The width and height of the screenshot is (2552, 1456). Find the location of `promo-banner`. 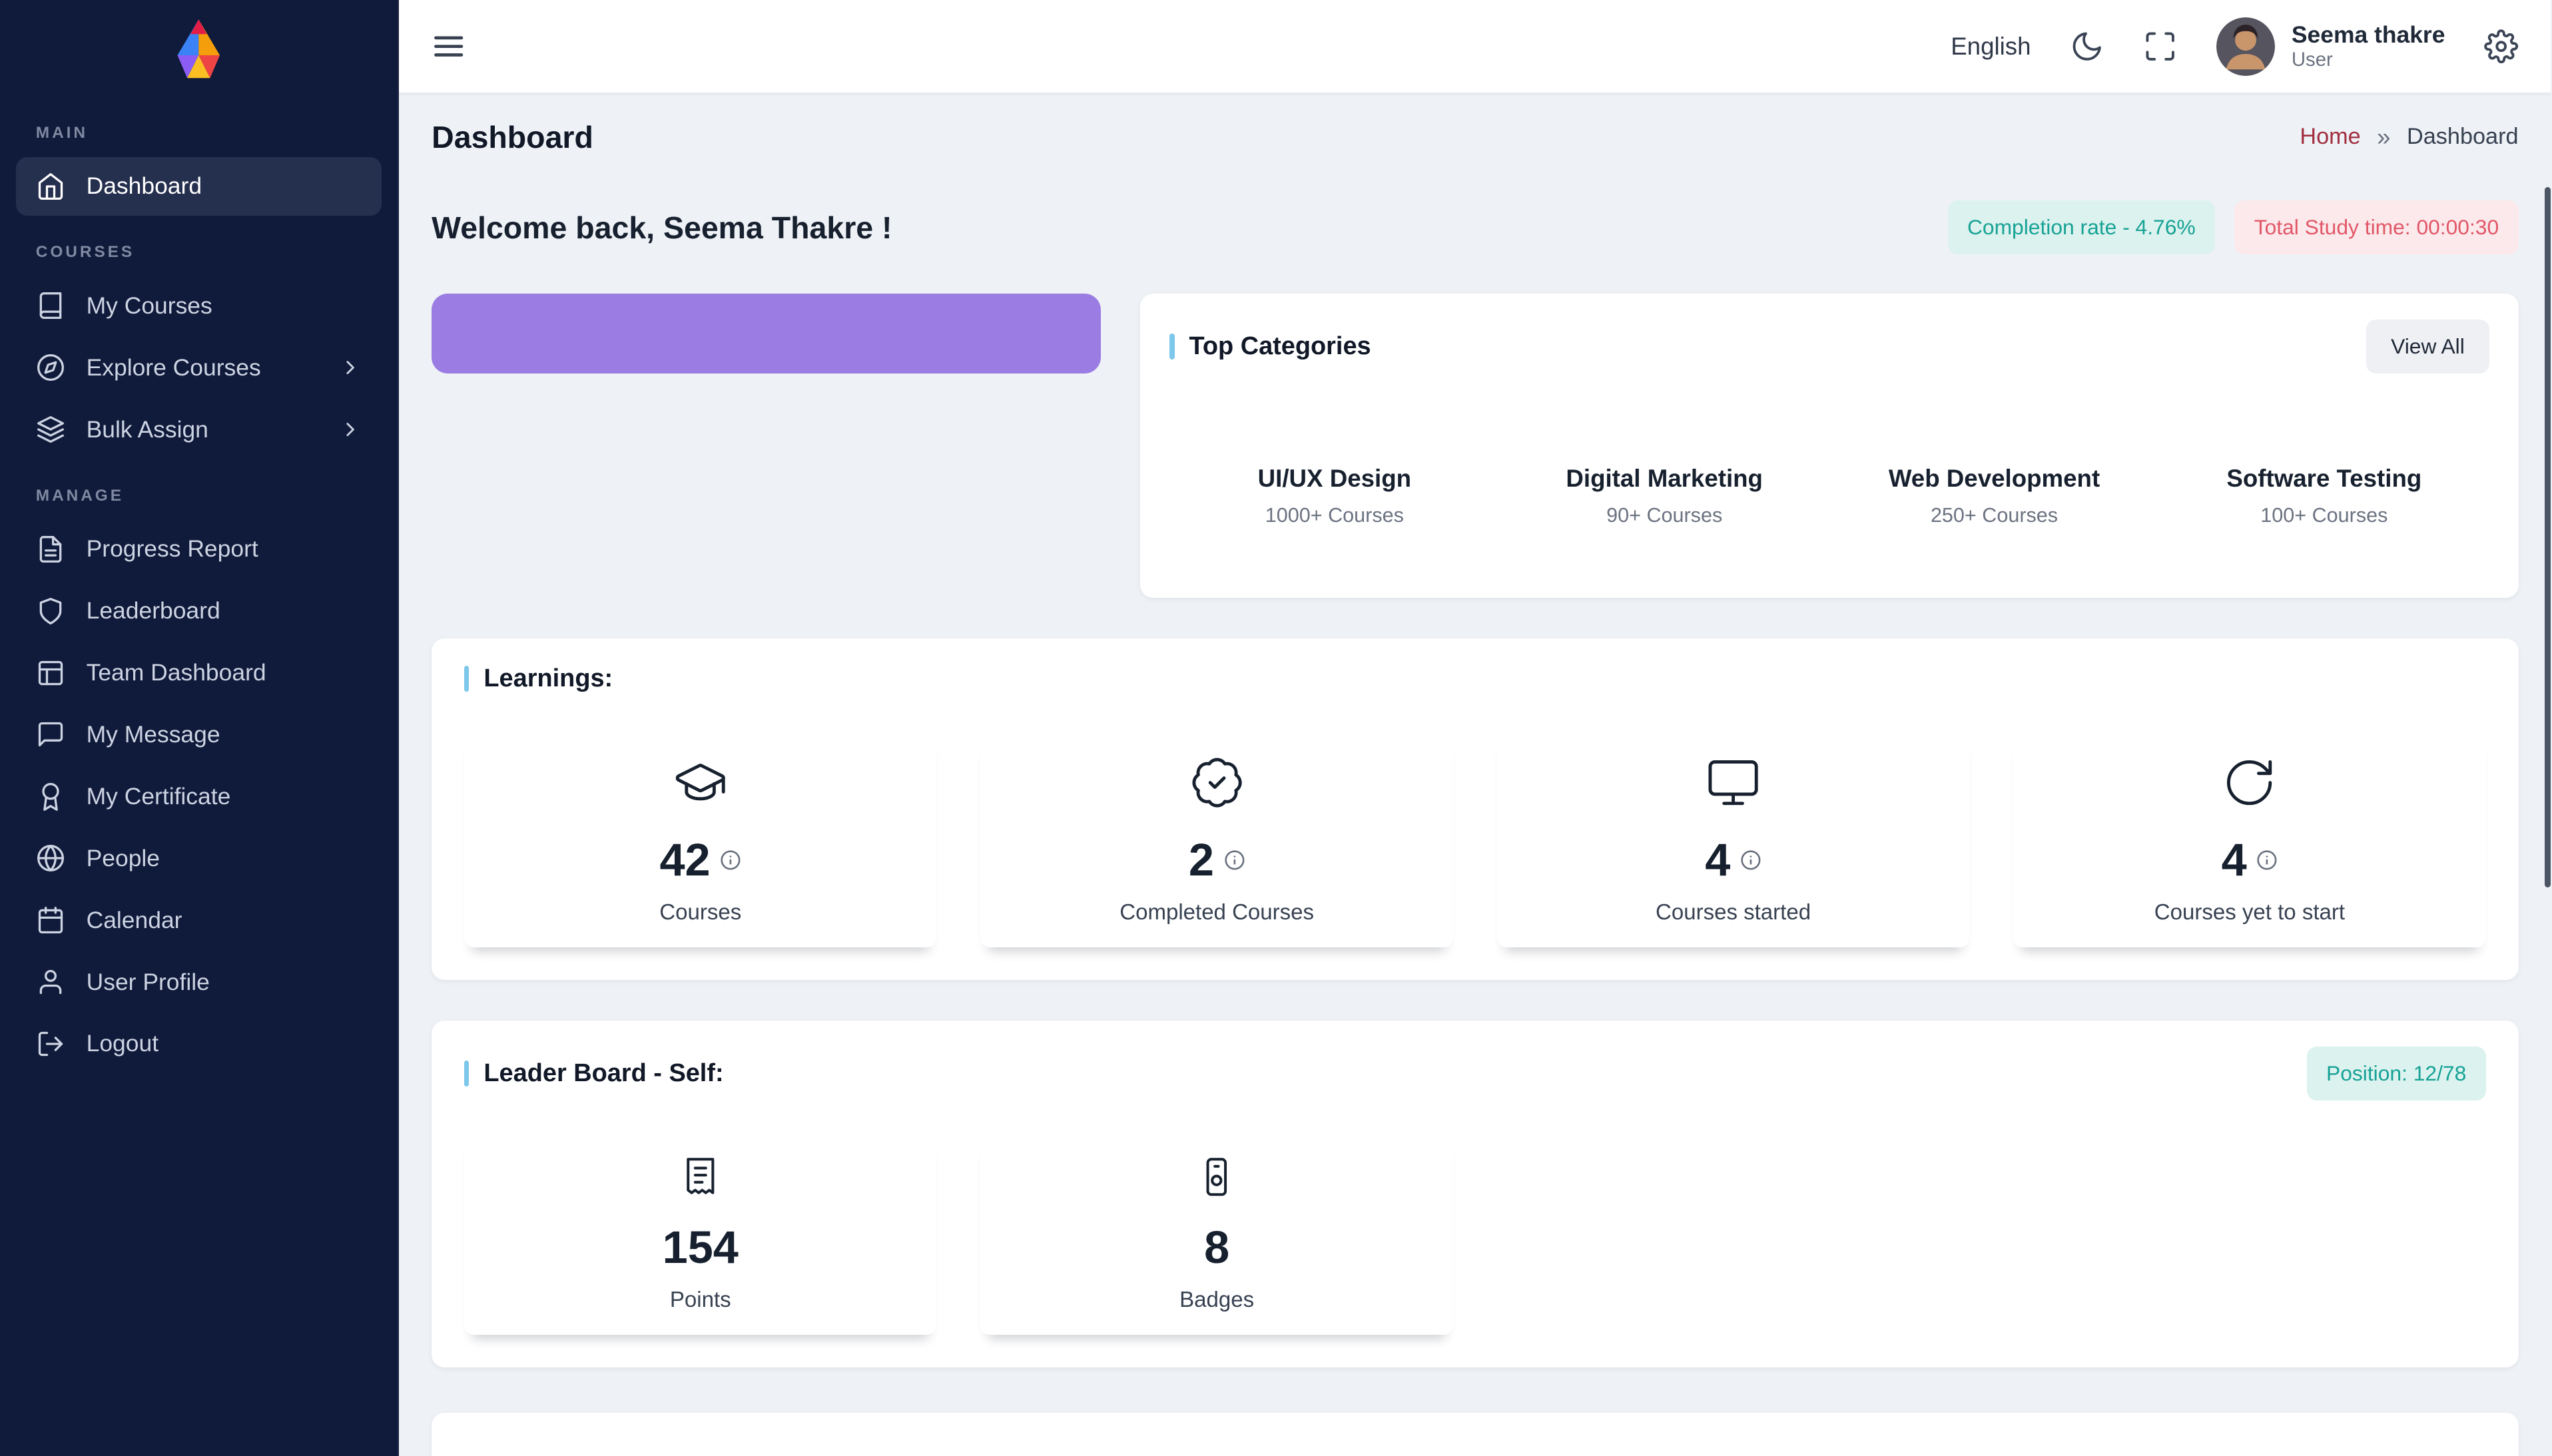

promo-banner is located at coordinates (767, 333).